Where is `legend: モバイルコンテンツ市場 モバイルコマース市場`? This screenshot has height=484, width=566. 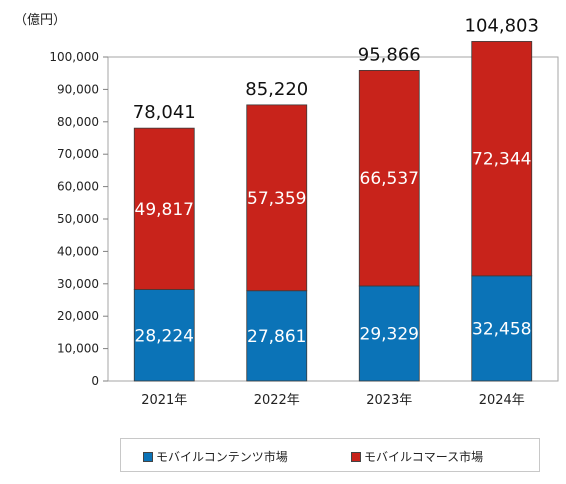
legend: モバイルコンテンツ市場 モバイルコマース市場 is located at coordinates (330, 455).